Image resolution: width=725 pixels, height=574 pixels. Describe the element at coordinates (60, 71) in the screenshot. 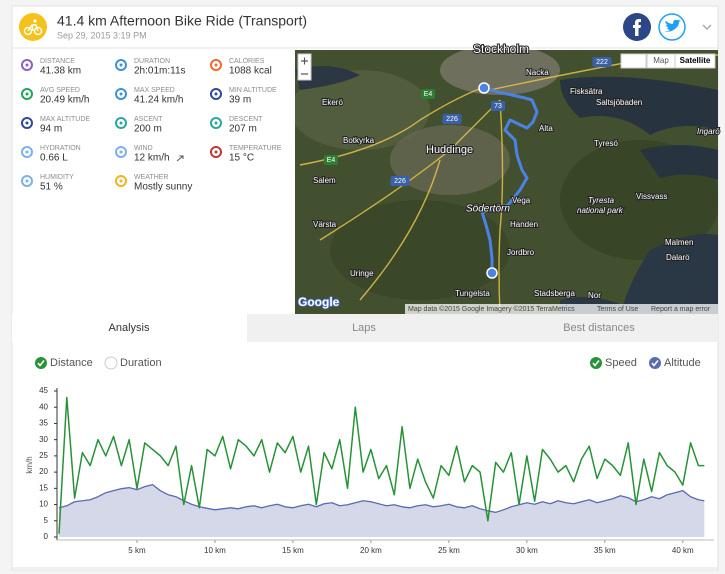

I see `stat-value: 41.38 km` at that location.